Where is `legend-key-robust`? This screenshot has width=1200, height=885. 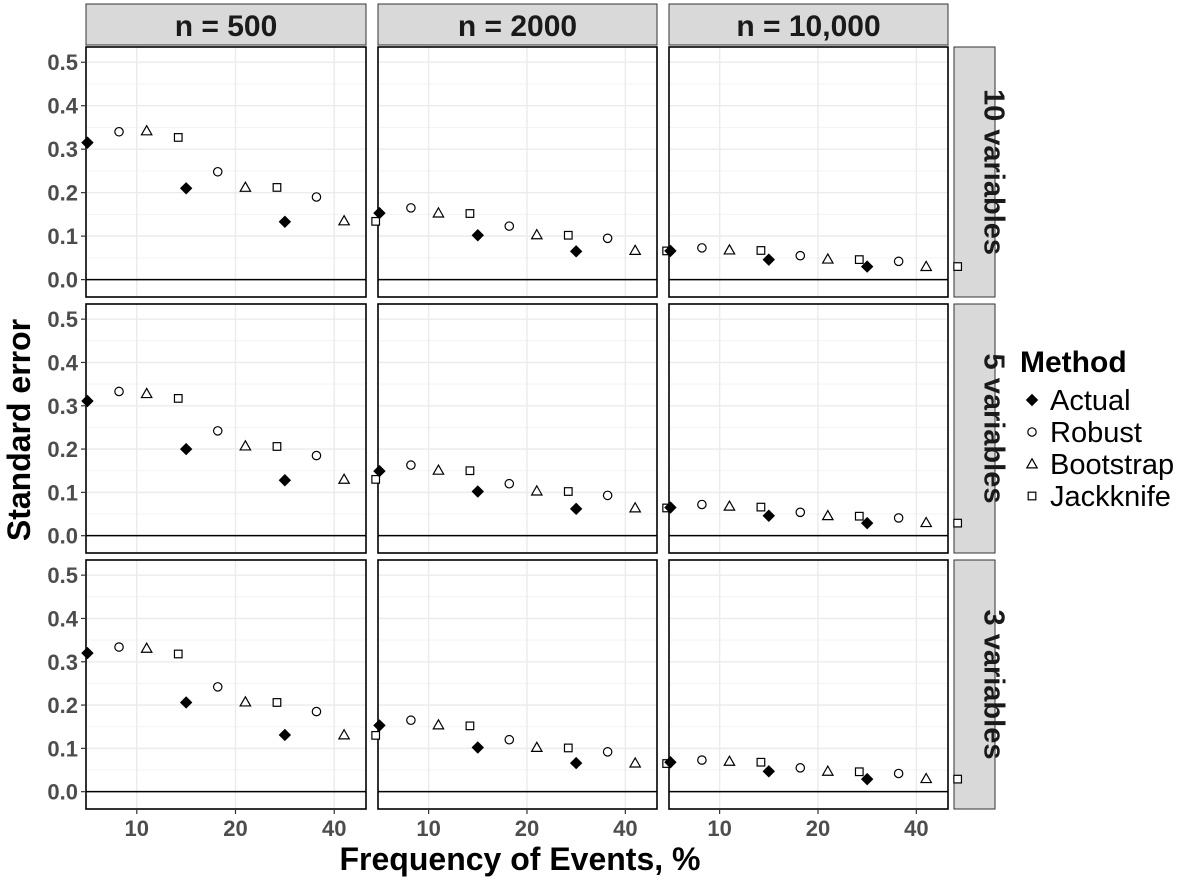 legend-key-robust is located at coordinates (1032, 432).